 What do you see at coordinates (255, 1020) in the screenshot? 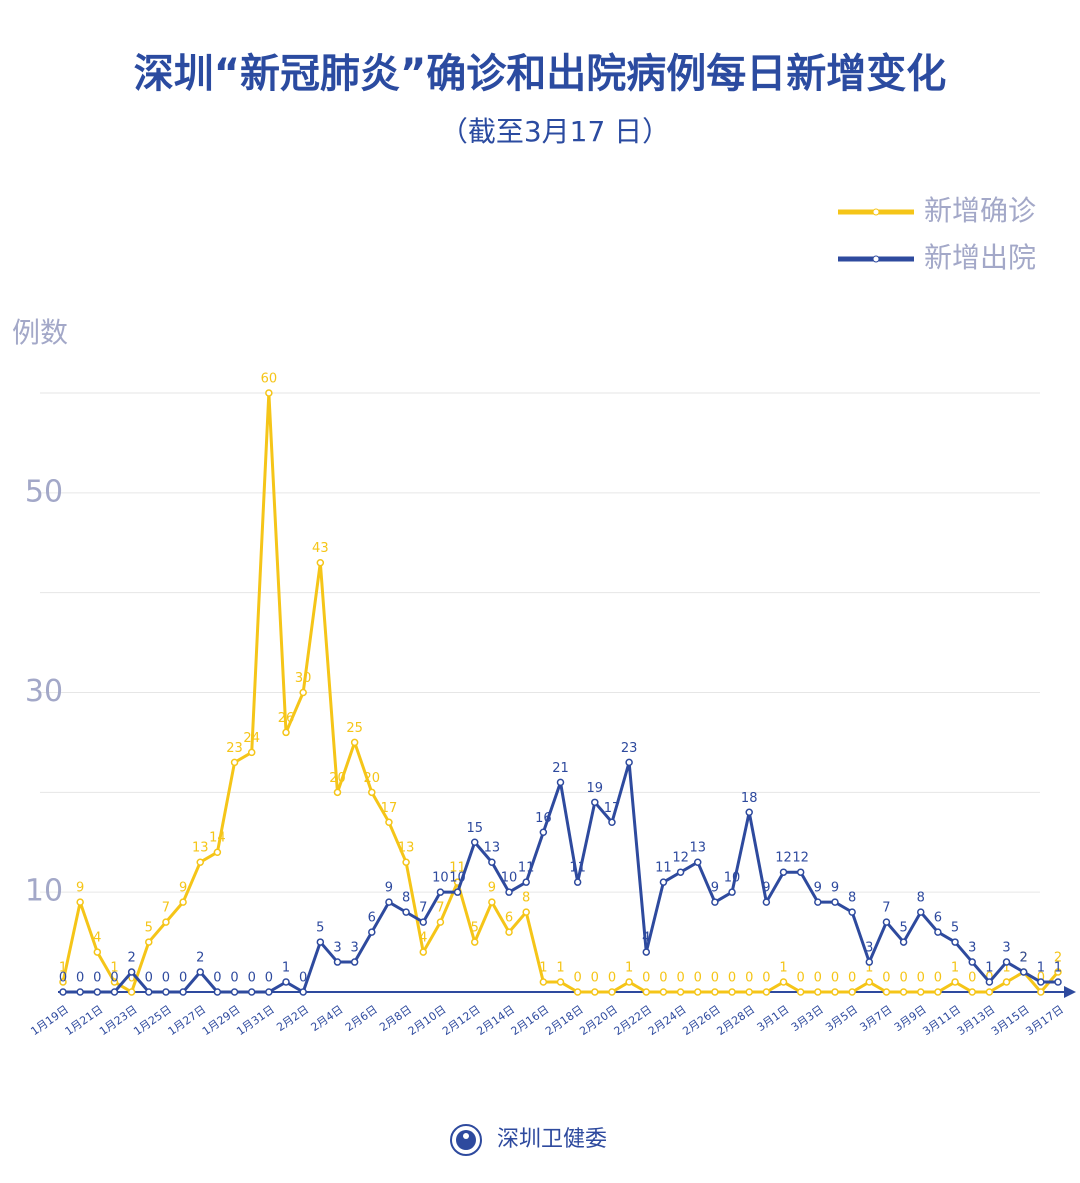
I see `x-tick-label: 1月31日` at bounding box center [255, 1020].